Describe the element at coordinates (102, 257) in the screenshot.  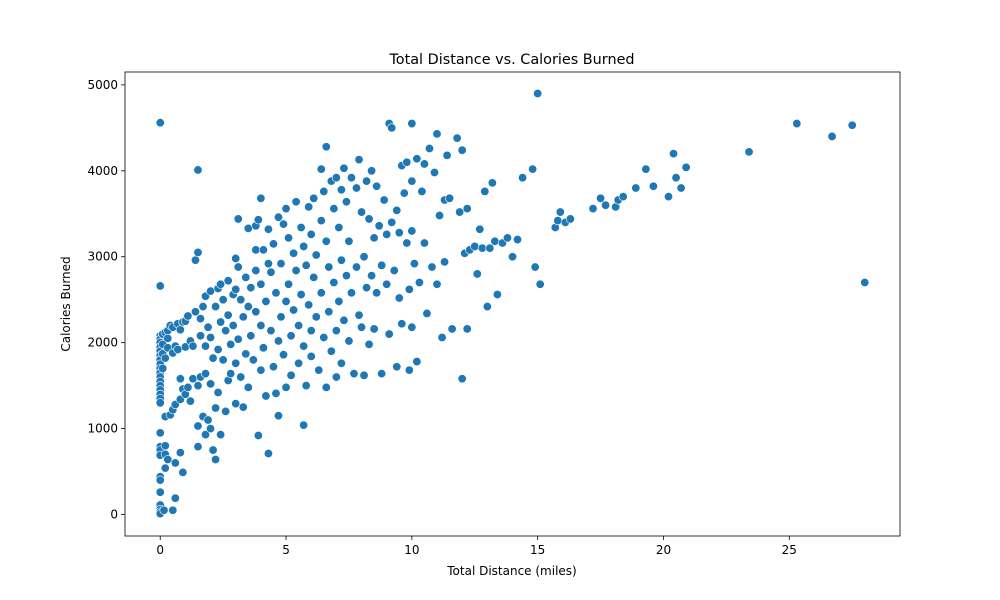
I see `y-tick-label: 3000` at that location.